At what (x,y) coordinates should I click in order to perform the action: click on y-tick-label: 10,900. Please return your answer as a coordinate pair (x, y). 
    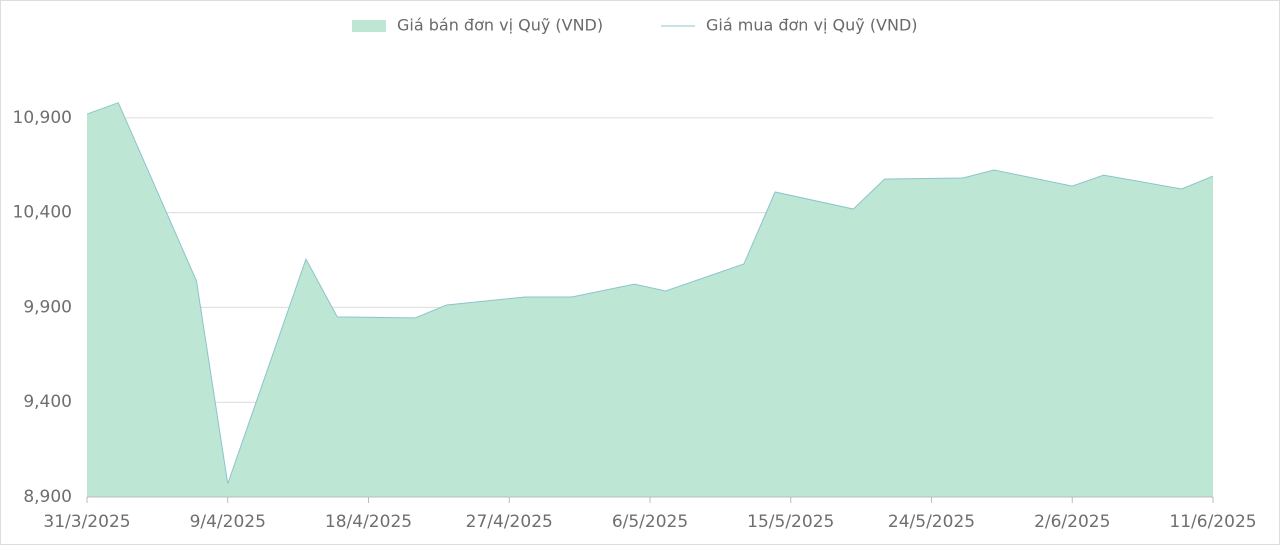
    Looking at the image, I should click on (42, 118).